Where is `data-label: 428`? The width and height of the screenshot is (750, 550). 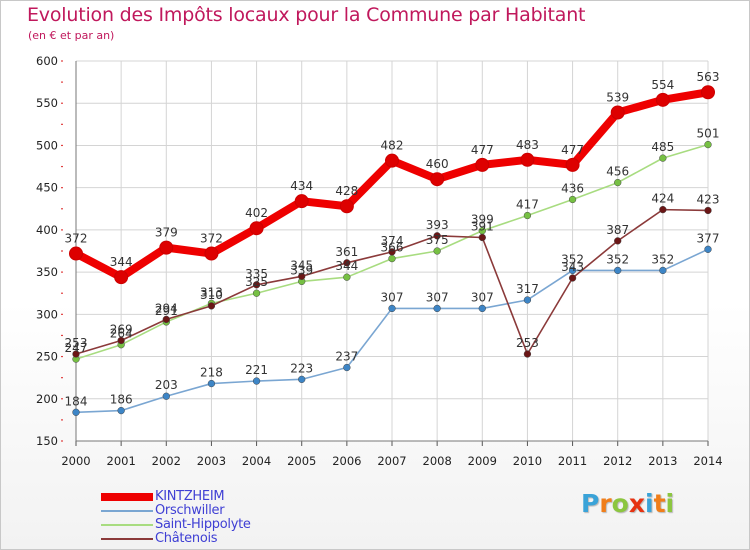
data-label: 428 is located at coordinates (346, 191).